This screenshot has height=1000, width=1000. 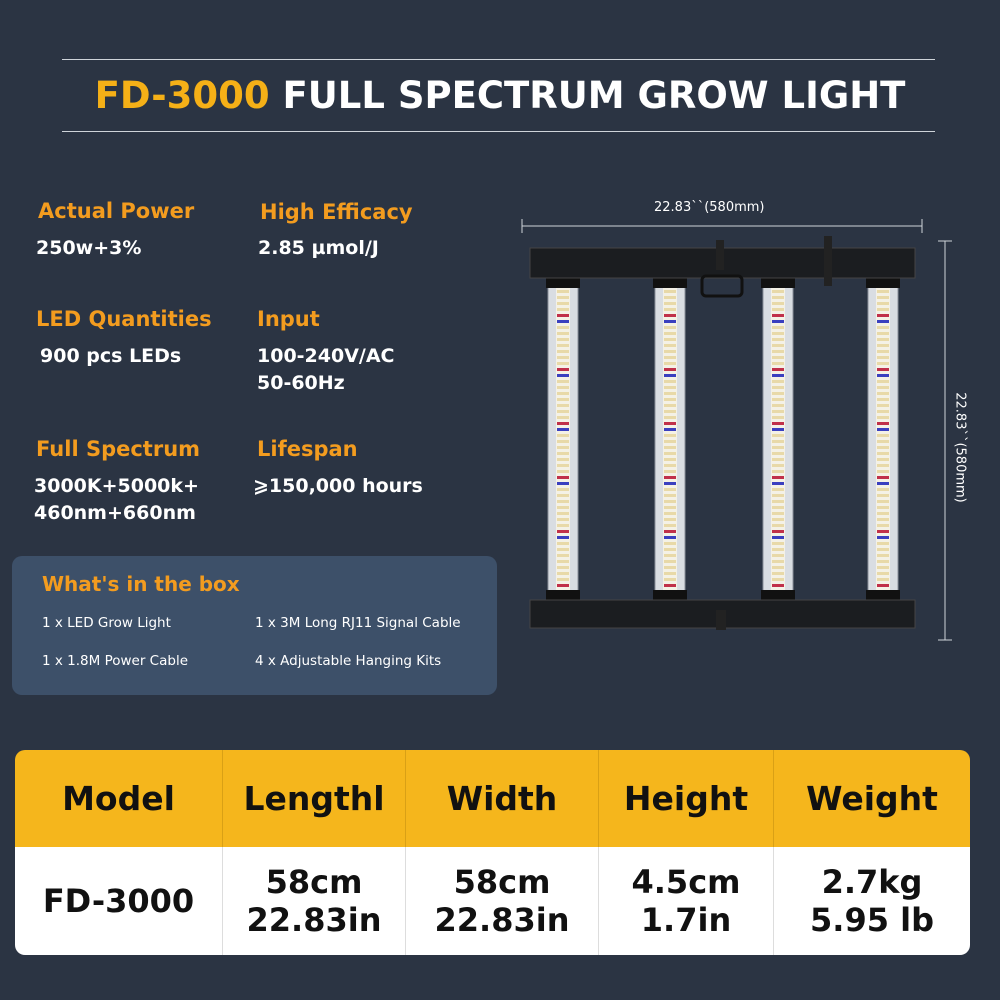 What do you see at coordinates (502, 920) in the screenshot?
I see `cell-line: 22.83in` at bounding box center [502, 920].